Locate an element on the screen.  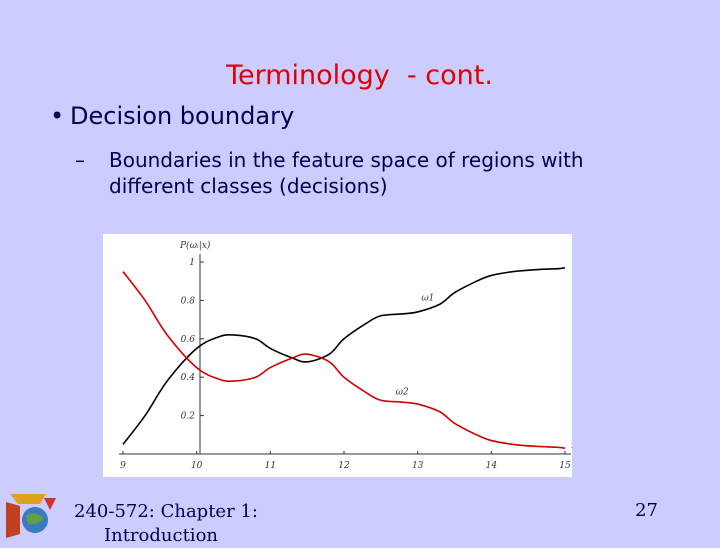
footer-line-1: 240-572: Chapter 1: is located at coordinates (166, 511).